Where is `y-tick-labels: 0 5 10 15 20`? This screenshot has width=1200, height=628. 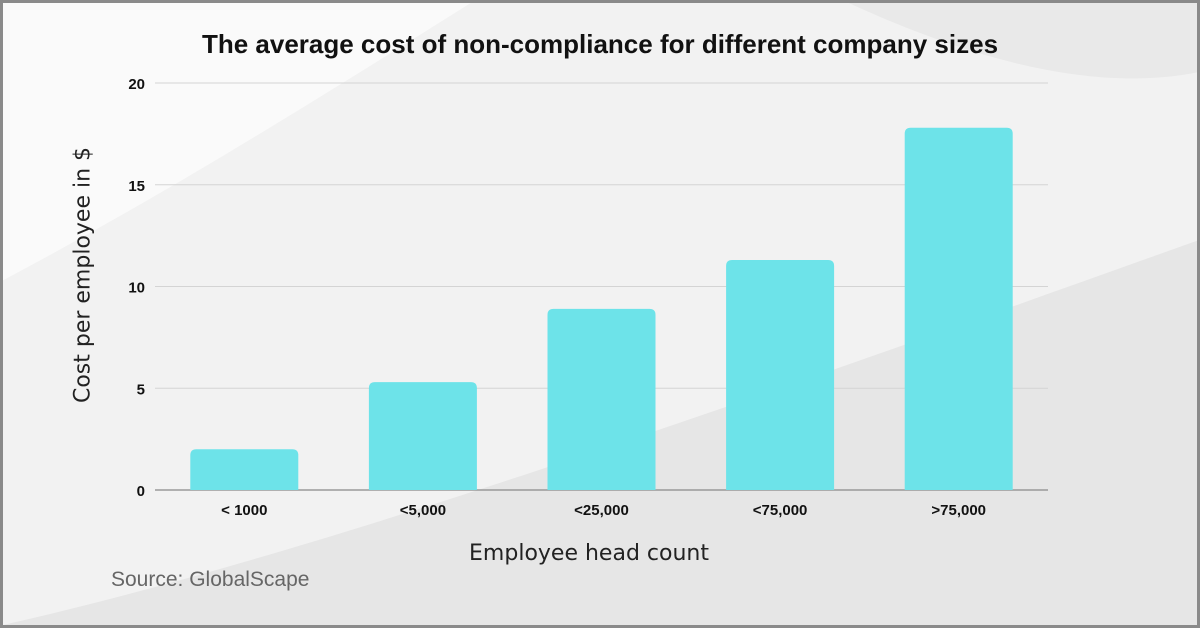 y-tick-labels: 0 5 10 15 20 is located at coordinates (136, 288).